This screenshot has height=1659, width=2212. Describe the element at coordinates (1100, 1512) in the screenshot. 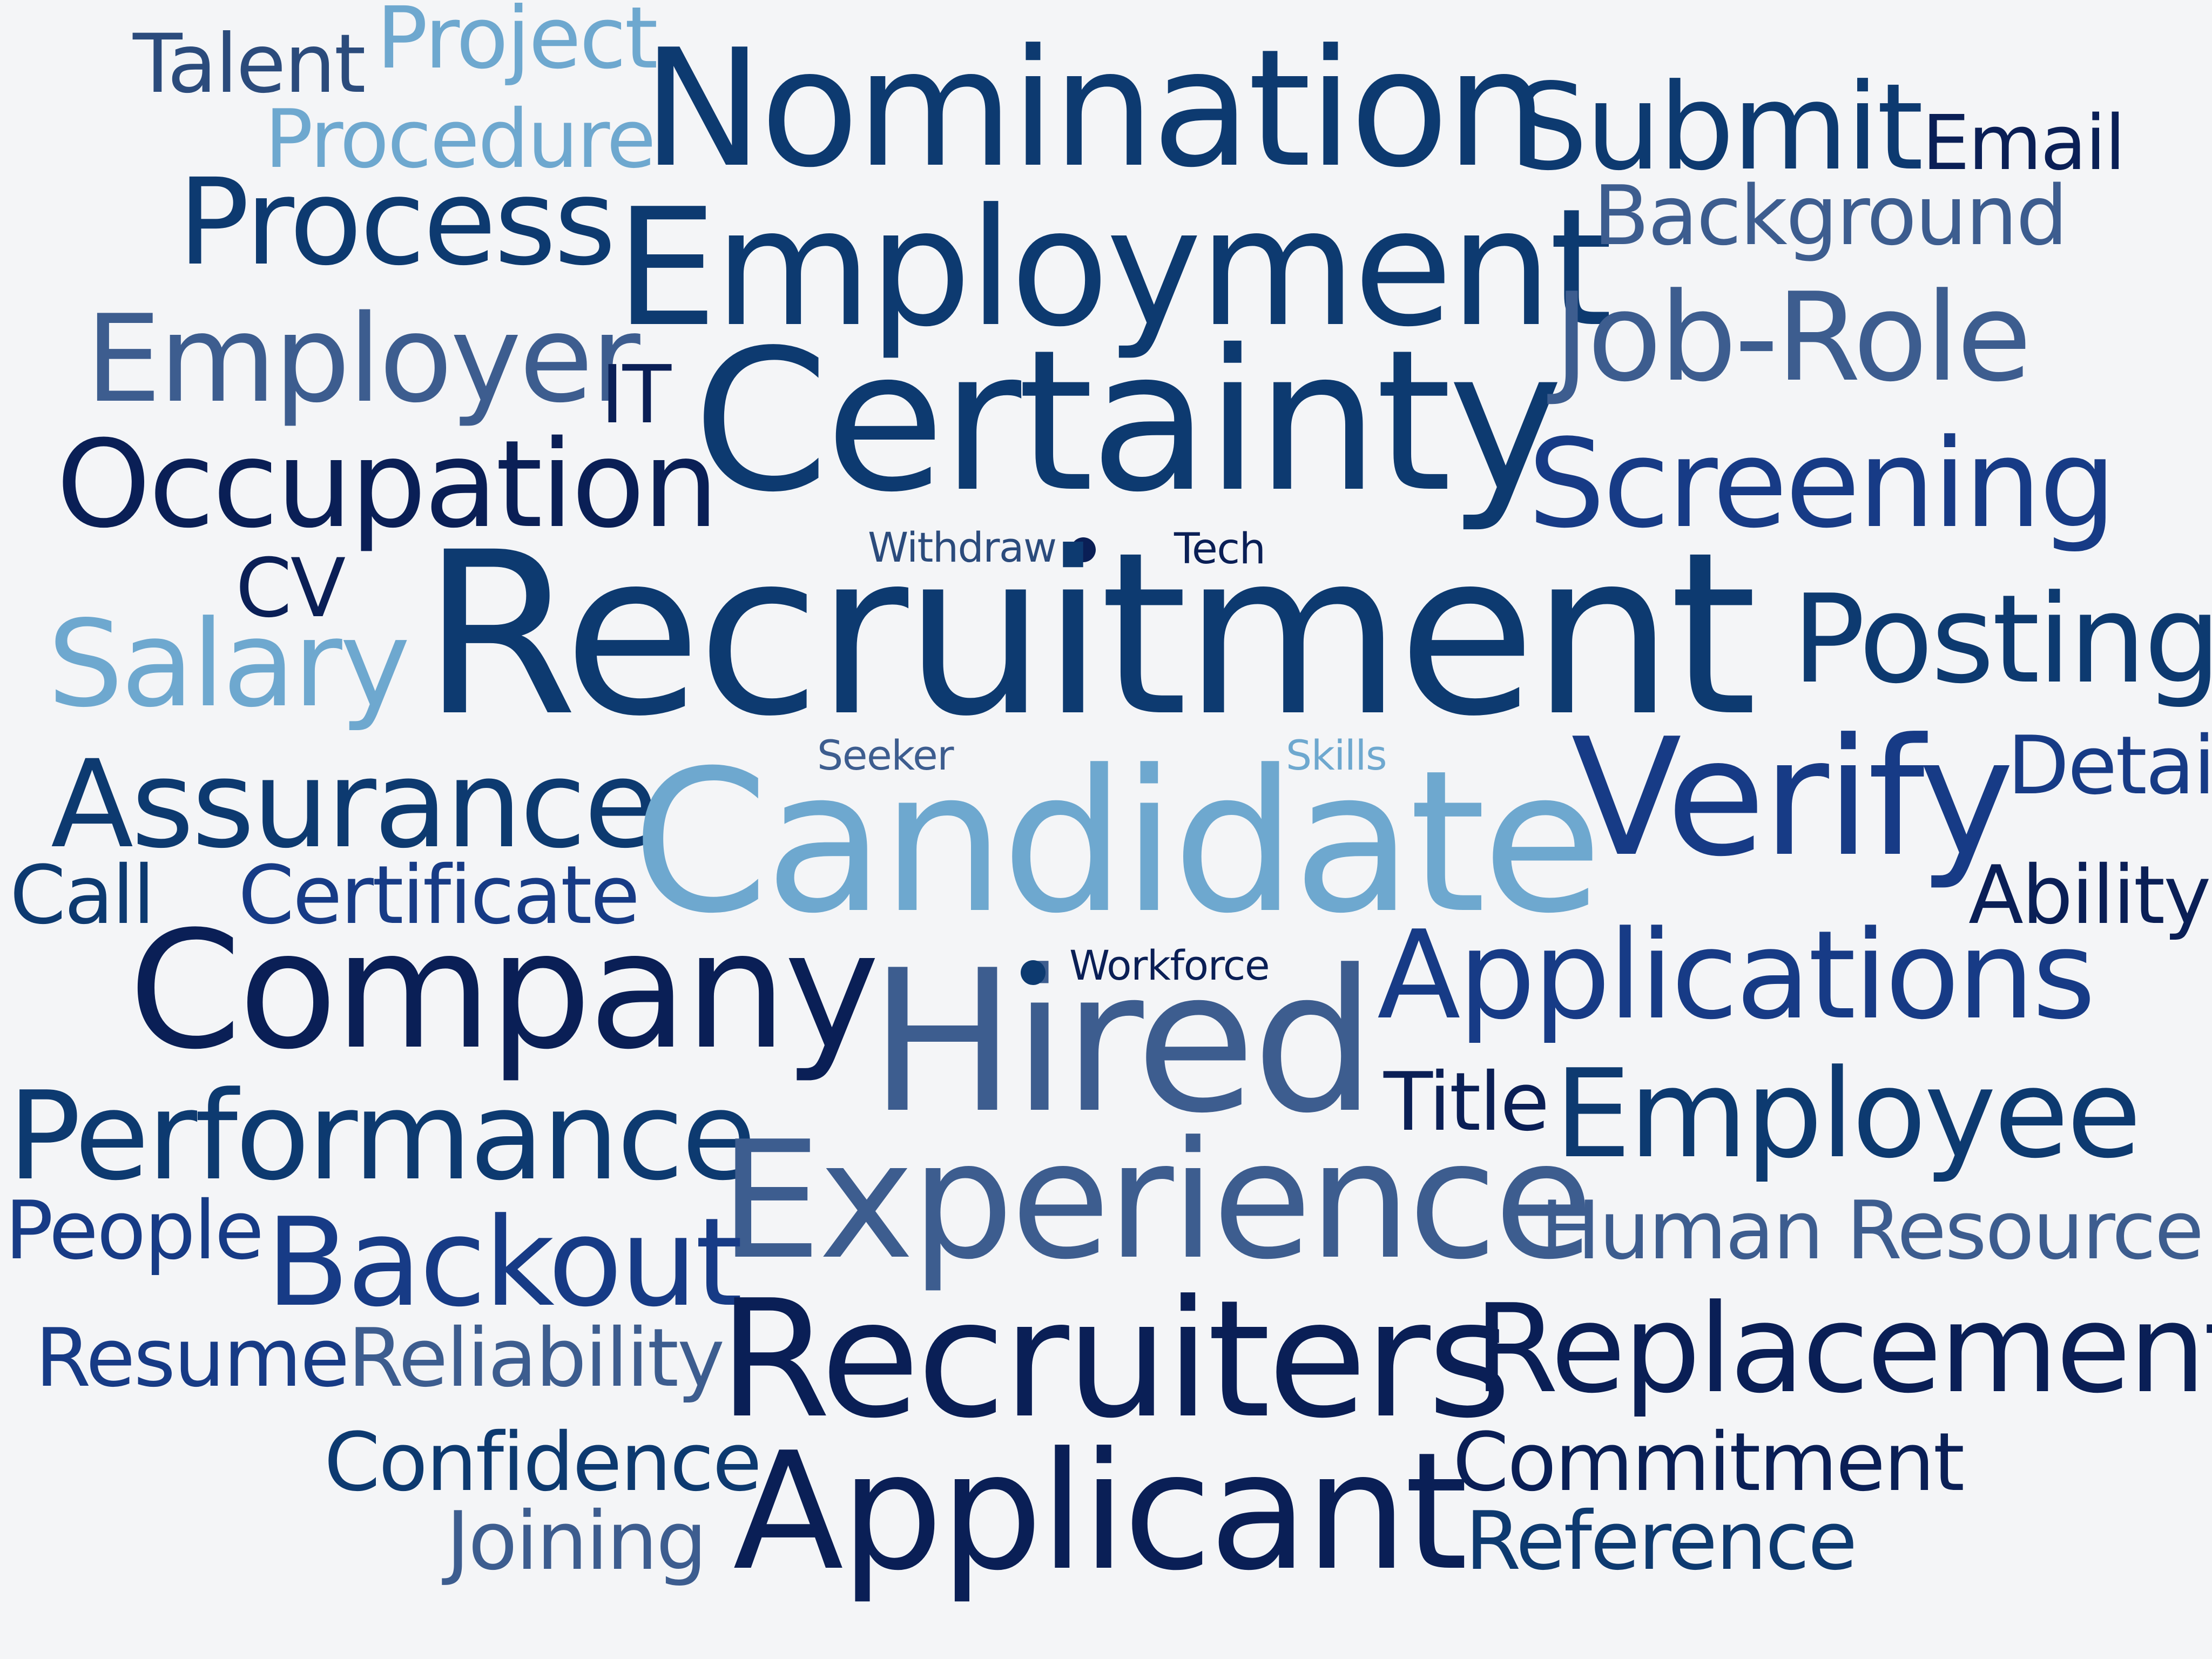

I see `word-applicant: Applicant` at that location.